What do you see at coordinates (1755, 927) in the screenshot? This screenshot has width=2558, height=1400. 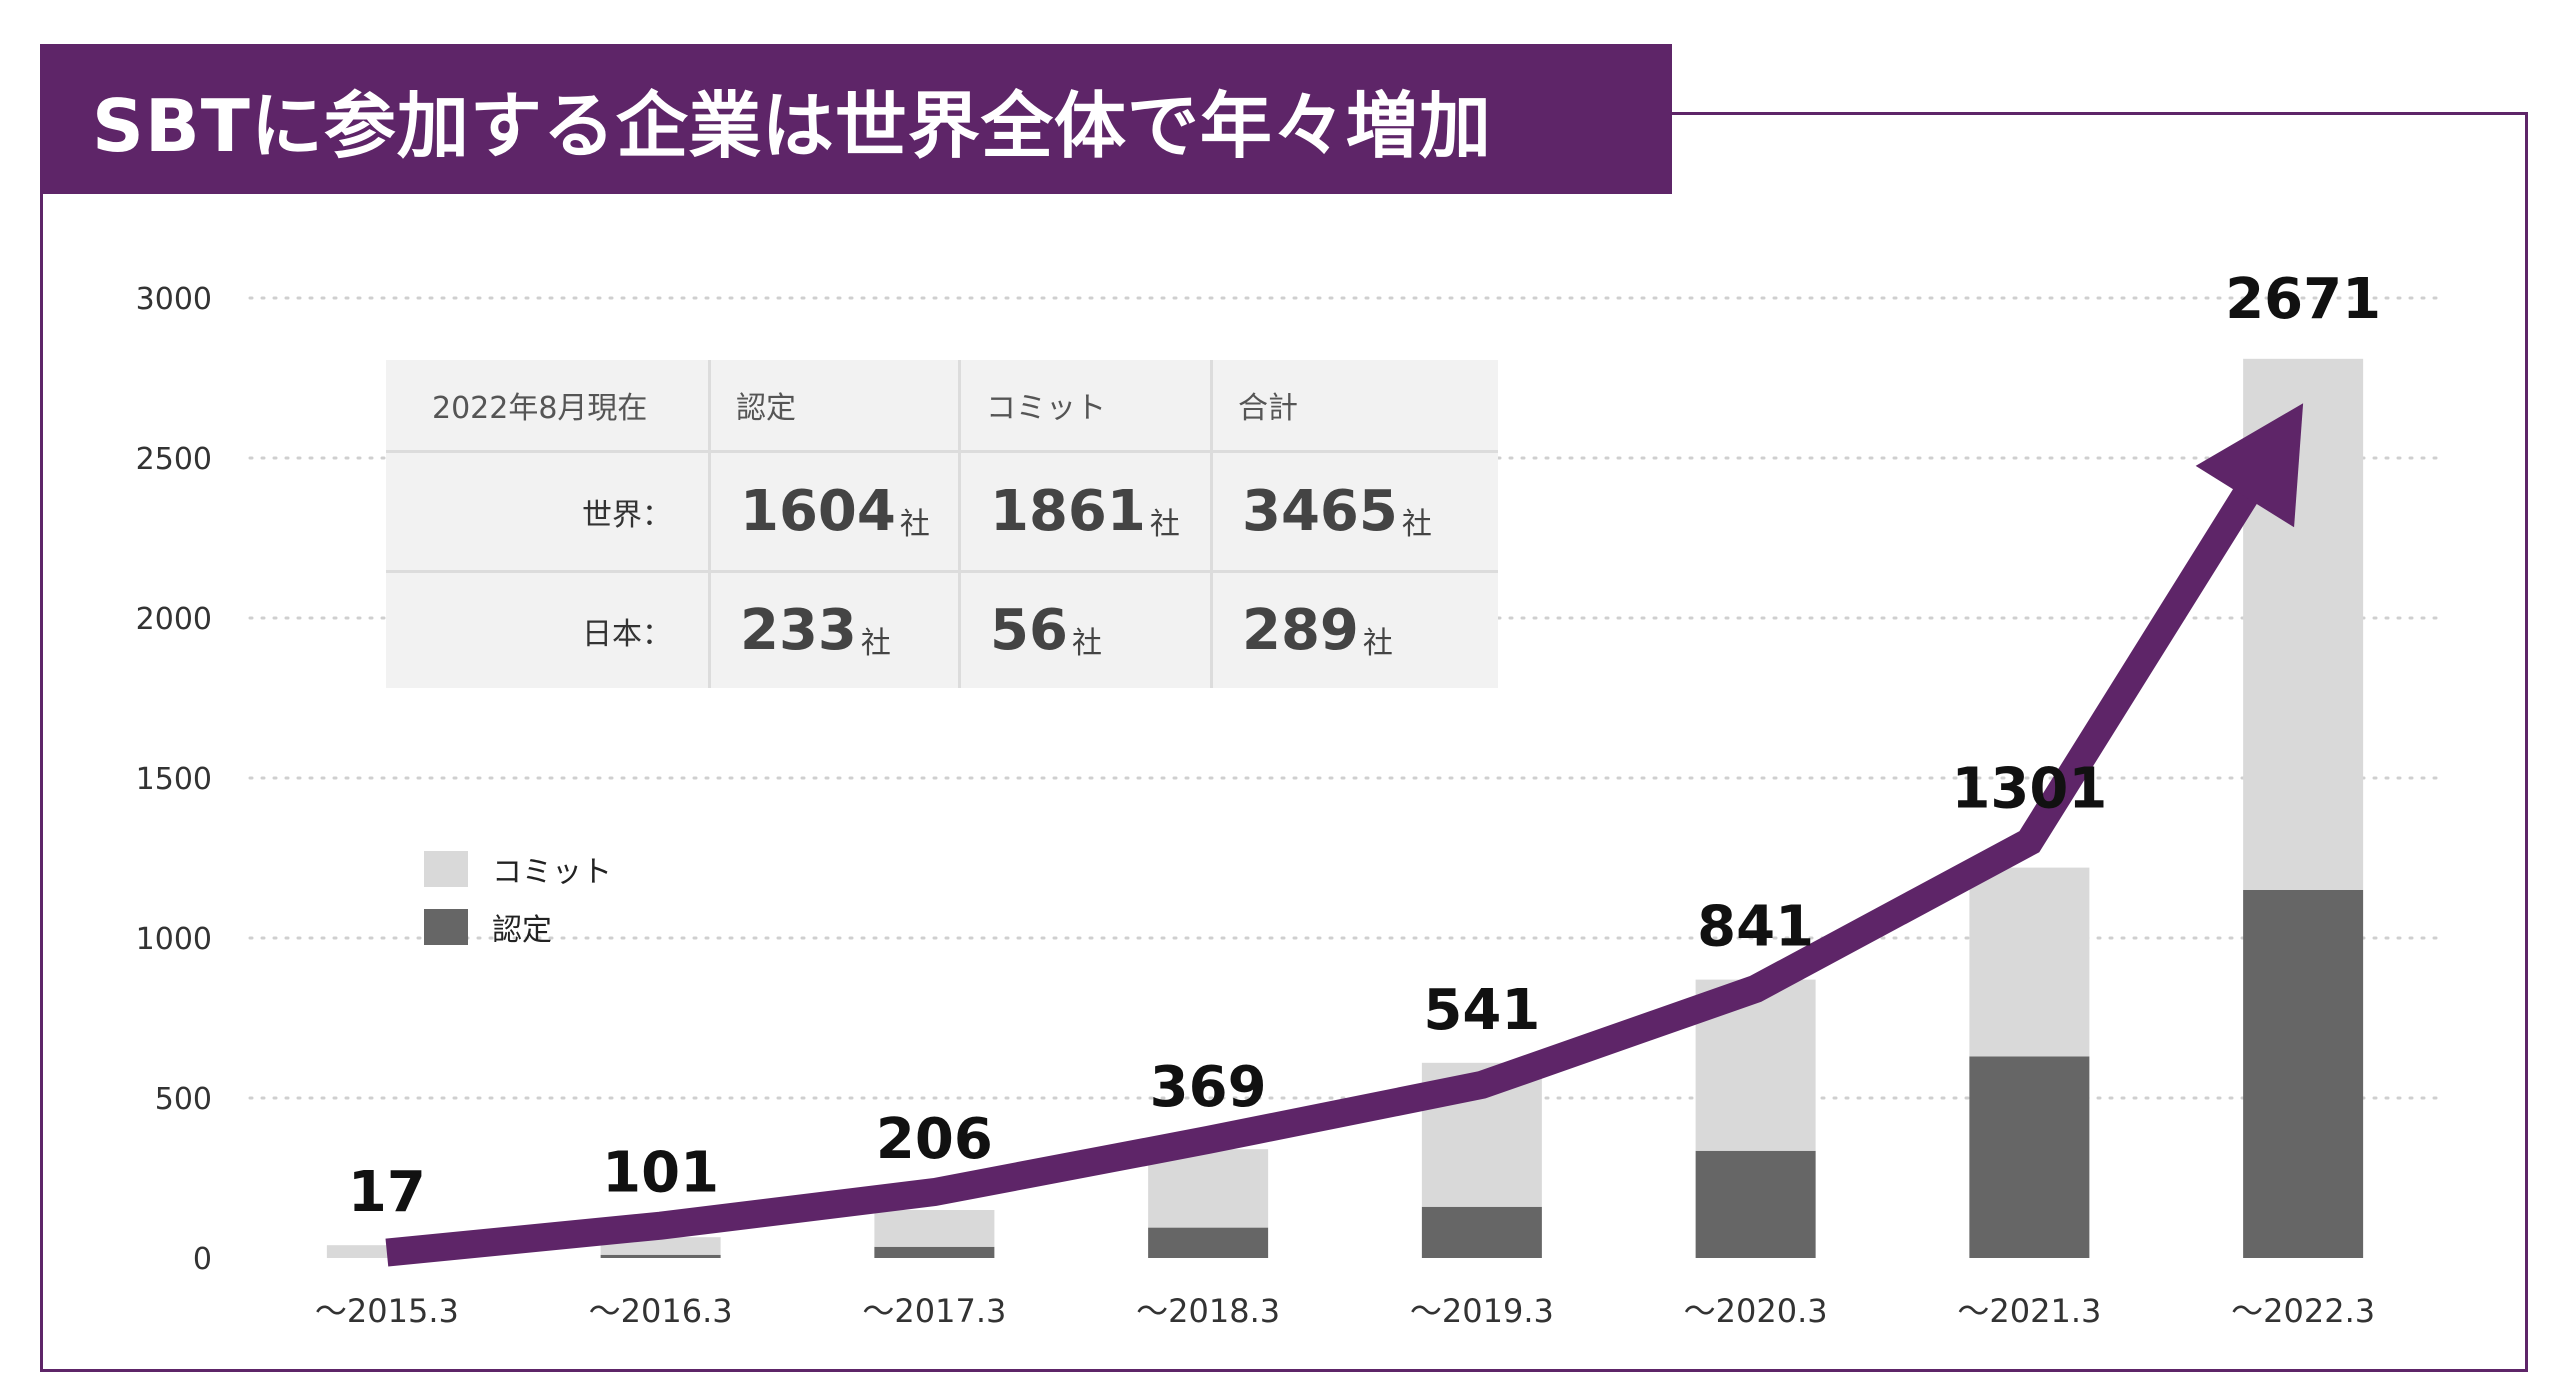 I see `data-label-total: 841` at bounding box center [1755, 927].